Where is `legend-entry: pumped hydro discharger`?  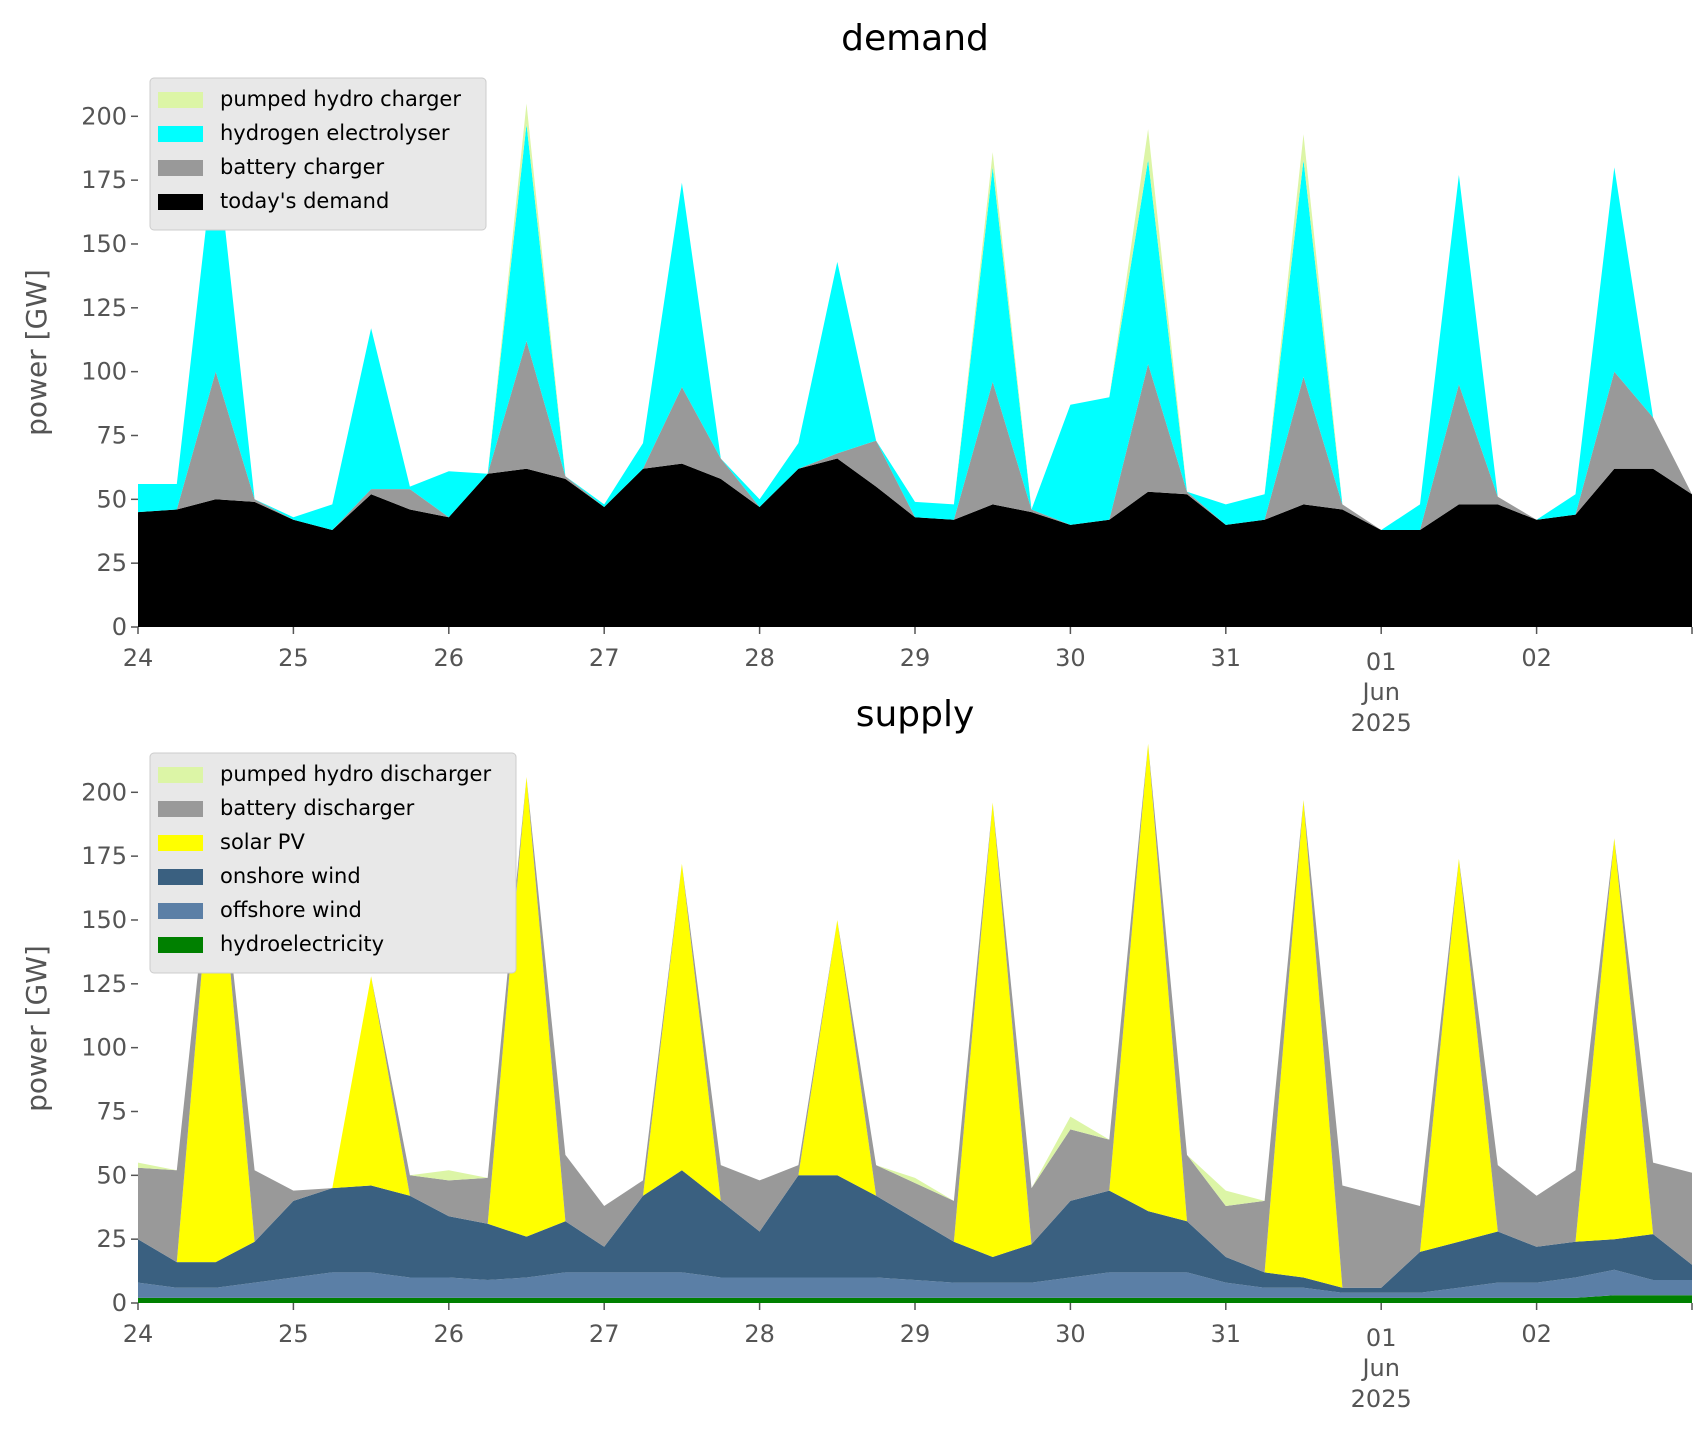 legend-entry: pumped hydro discharger is located at coordinates (355, 774).